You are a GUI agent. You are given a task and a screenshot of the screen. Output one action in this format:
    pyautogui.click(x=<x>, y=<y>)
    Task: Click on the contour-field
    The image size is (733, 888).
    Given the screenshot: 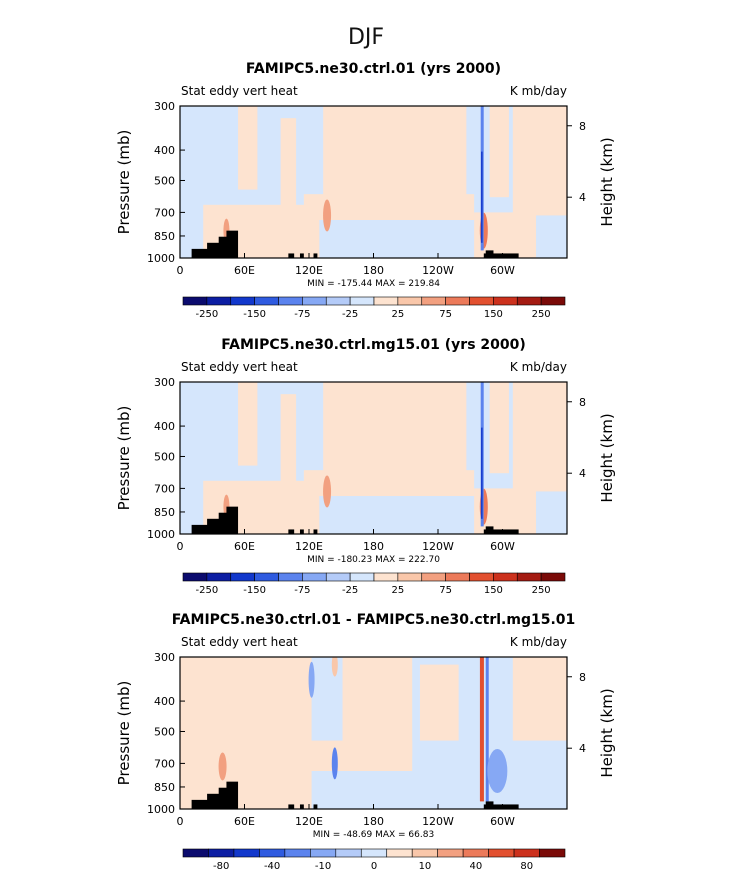 What is the action you would take?
    pyautogui.click(x=373, y=458)
    